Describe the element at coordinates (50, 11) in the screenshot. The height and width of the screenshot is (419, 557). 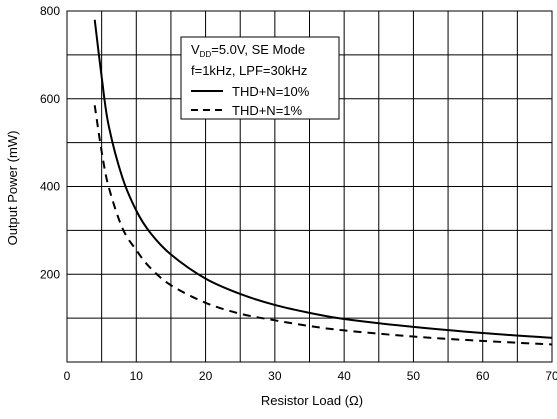
I see `y-tick-label: 800` at that location.